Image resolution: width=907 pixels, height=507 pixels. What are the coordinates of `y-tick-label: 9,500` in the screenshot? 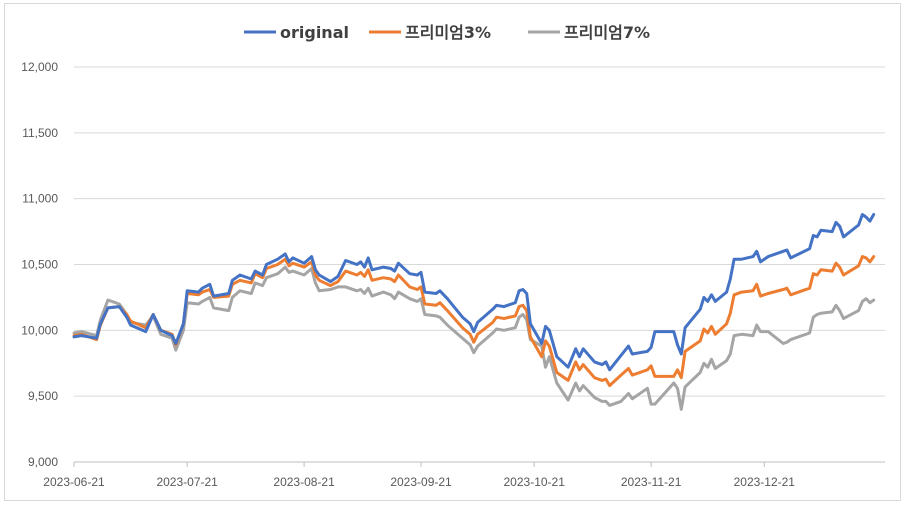 It's located at (43, 396).